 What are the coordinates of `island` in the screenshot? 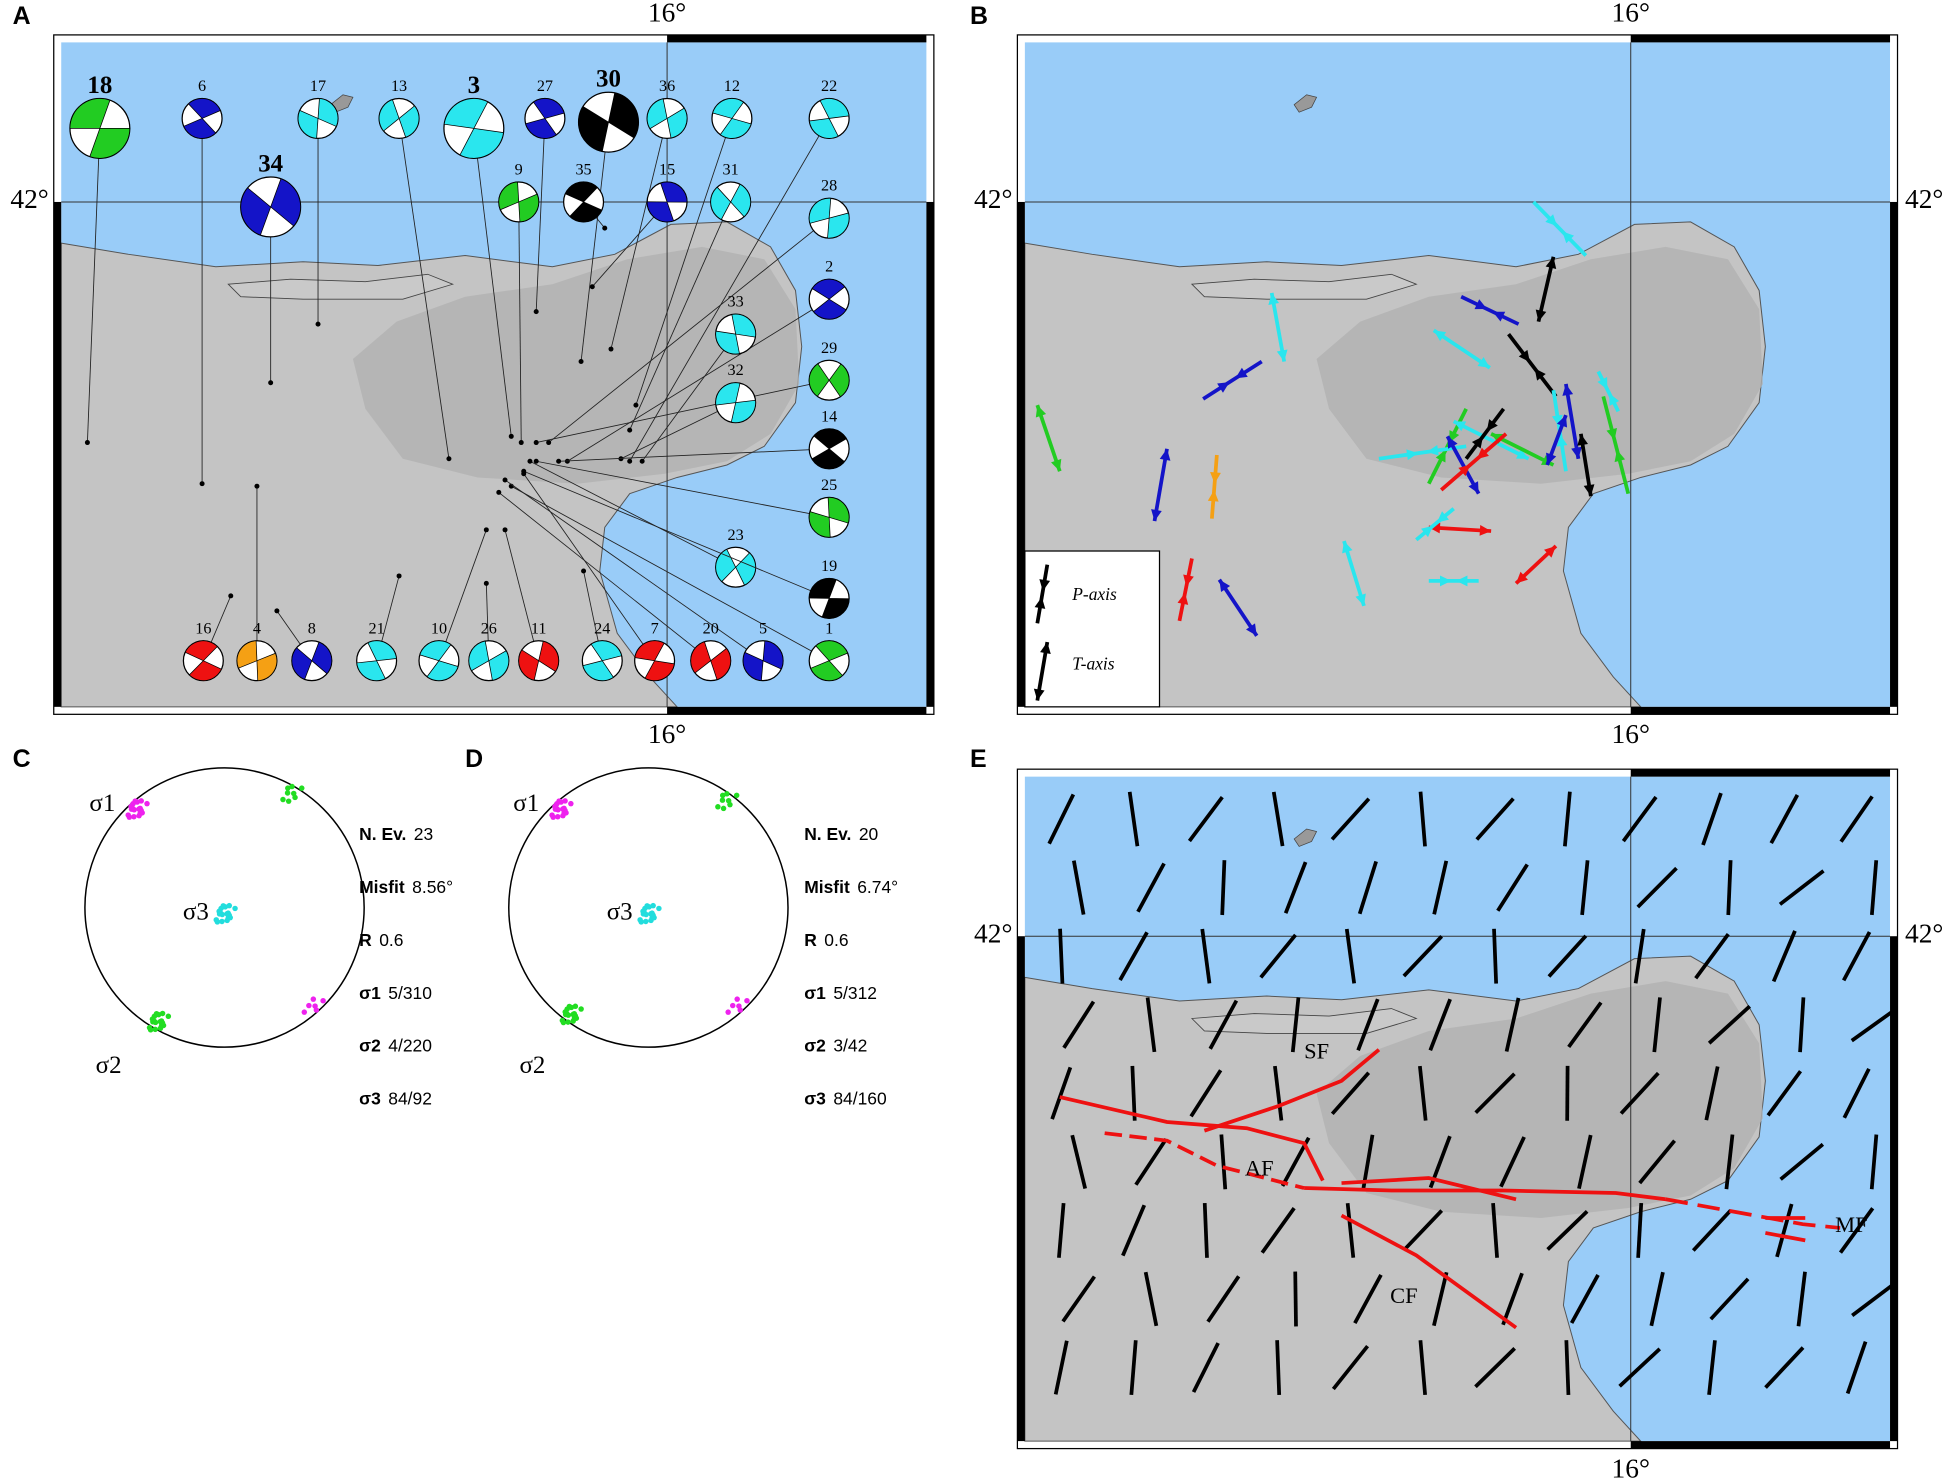 It's located at (1305, 837).